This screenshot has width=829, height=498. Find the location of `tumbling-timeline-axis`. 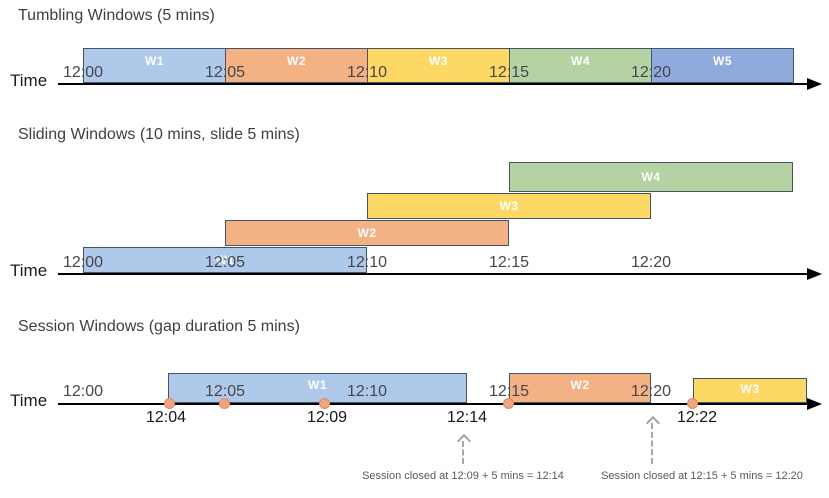

tumbling-timeline-axis is located at coordinates (433, 84).